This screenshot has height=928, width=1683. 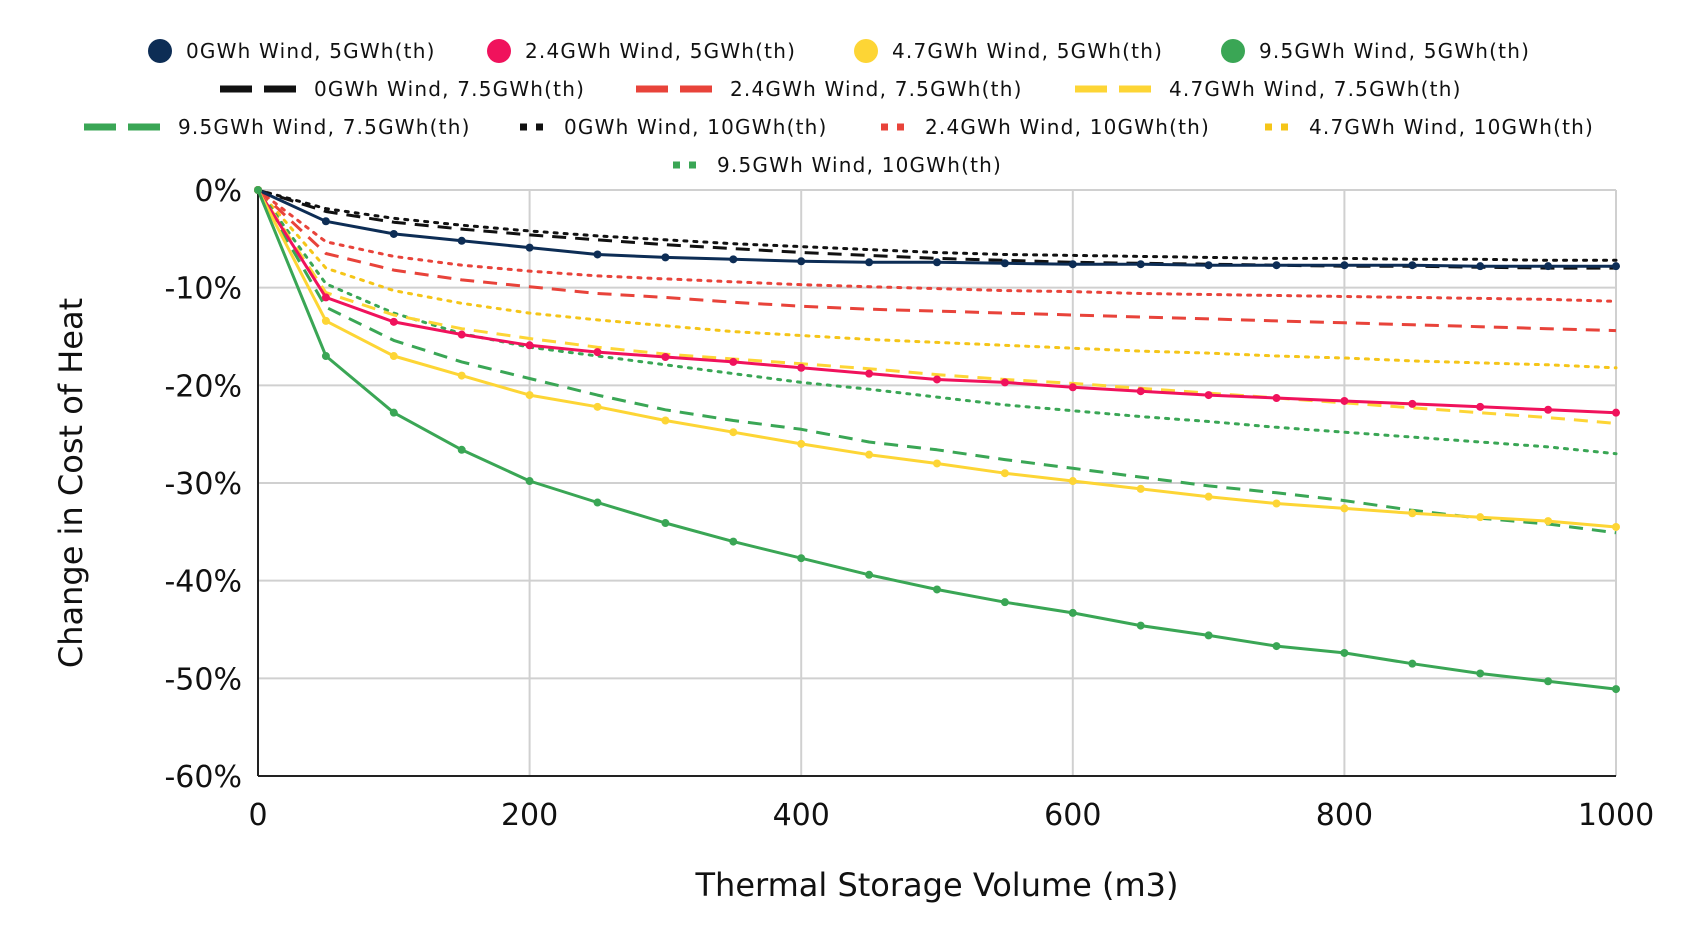 What do you see at coordinates (311, 51) in the screenshot?
I see `legend-label: 0GWh Wind, 5GWh(th)` at bounding box center [311, 51].